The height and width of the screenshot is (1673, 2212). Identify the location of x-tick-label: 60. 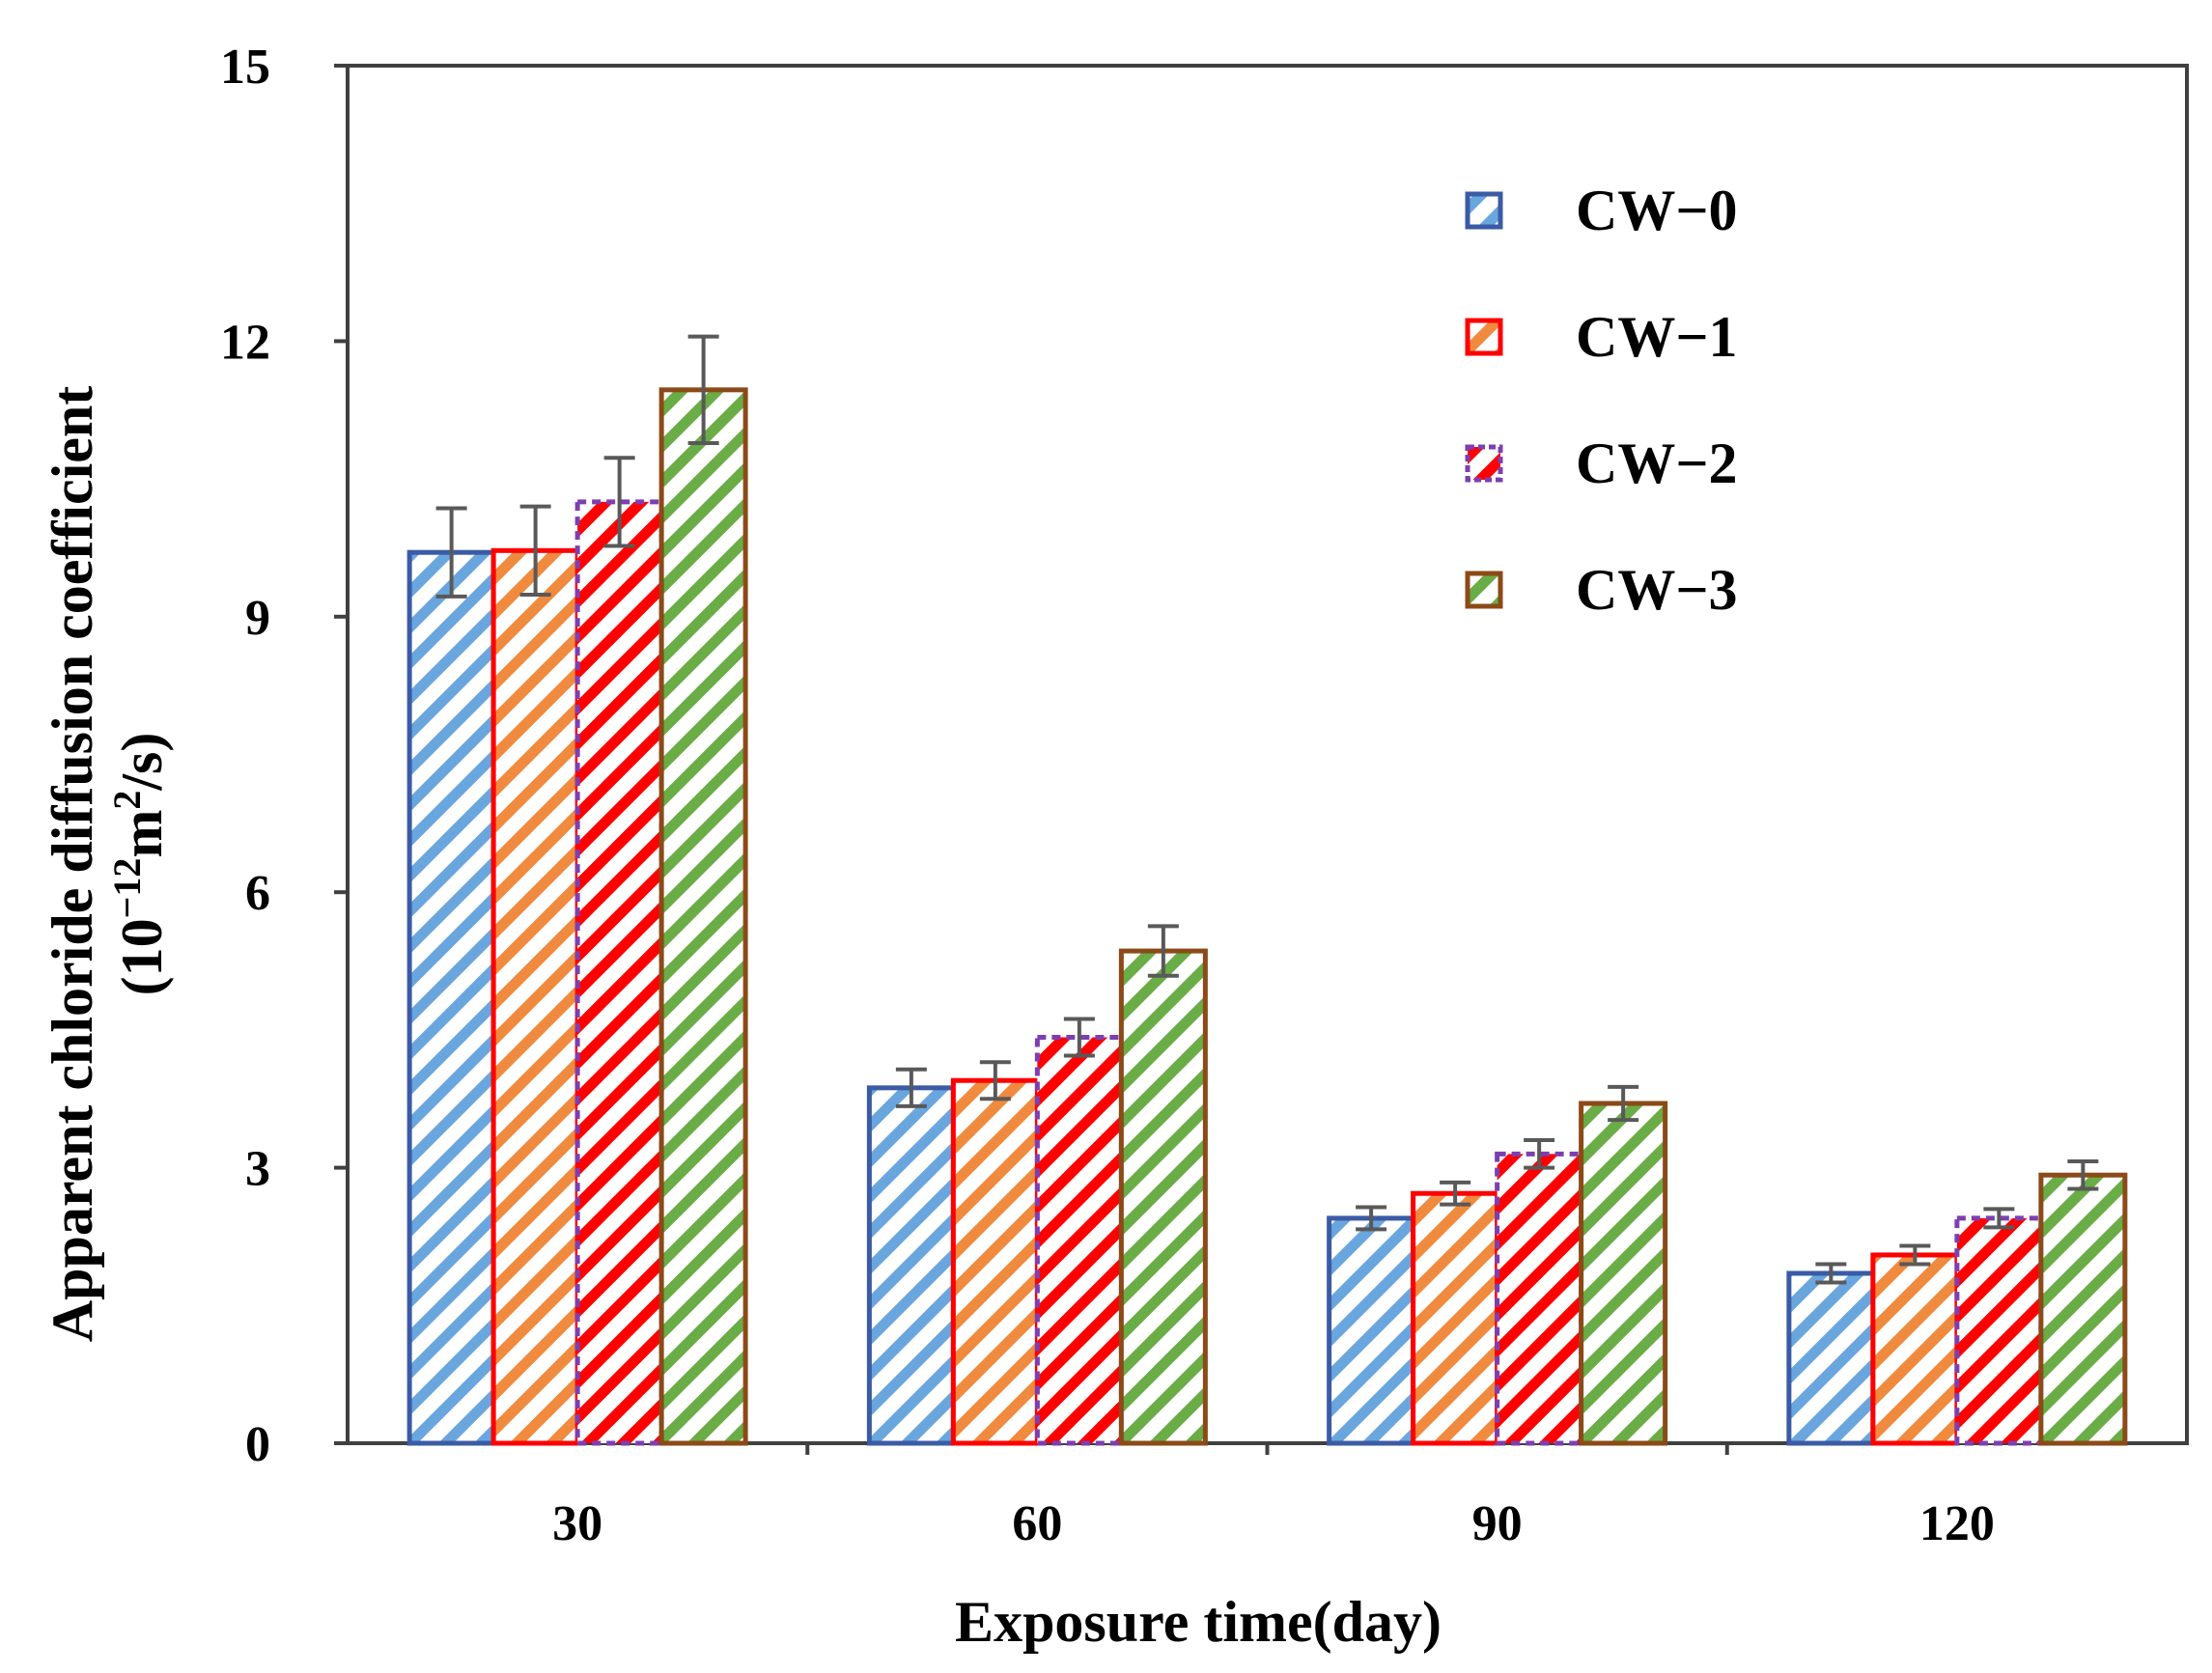
(1037, 1523).